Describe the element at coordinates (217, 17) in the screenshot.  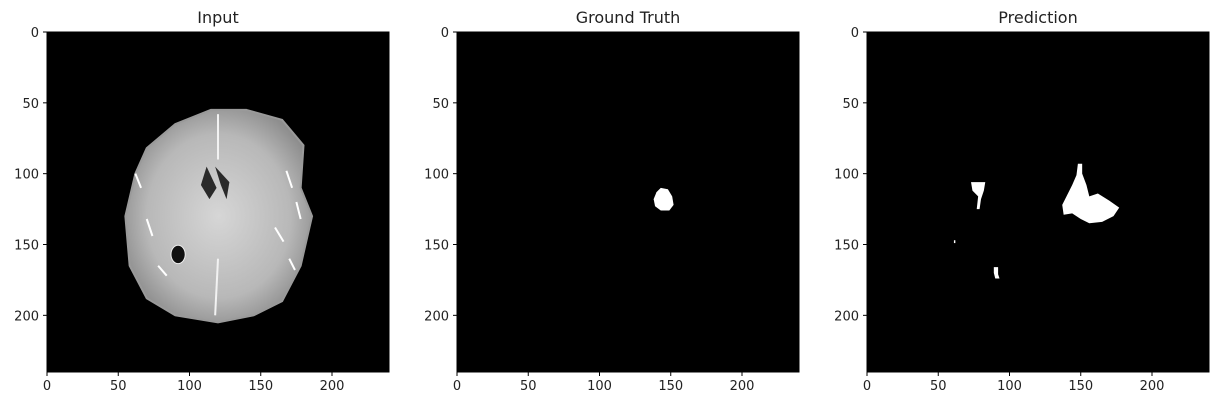
I see `panel-title: Input` at that location.